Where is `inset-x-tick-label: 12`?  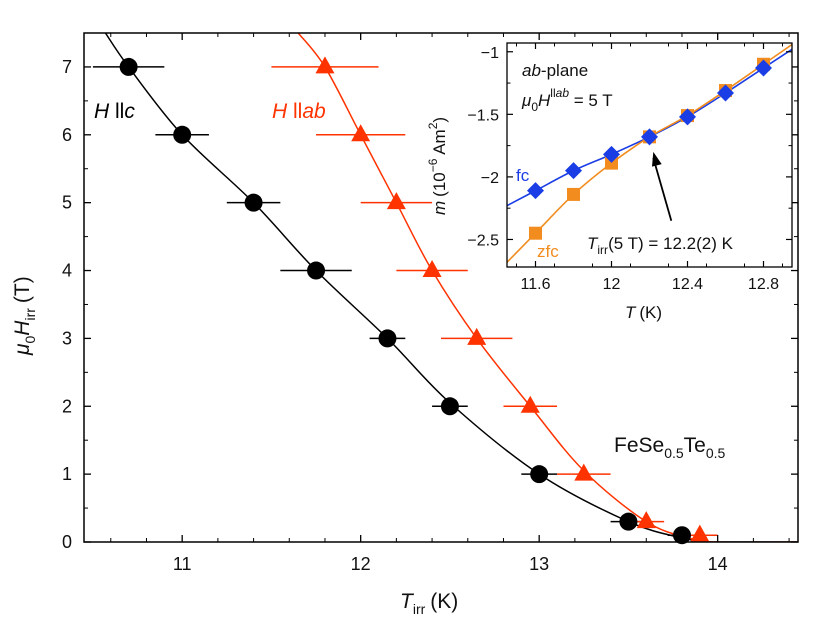
inset-x-tick-label: 12 is located at coordinates (612, 284).